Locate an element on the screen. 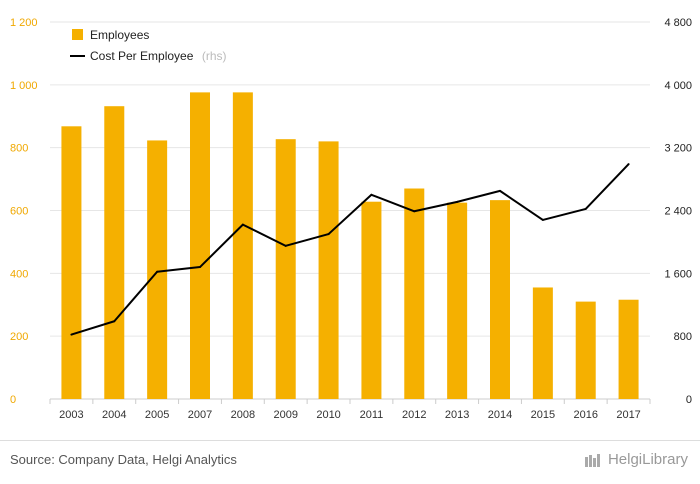  x-axis-tick-label: 2010 is located at coordinates (328, 415).